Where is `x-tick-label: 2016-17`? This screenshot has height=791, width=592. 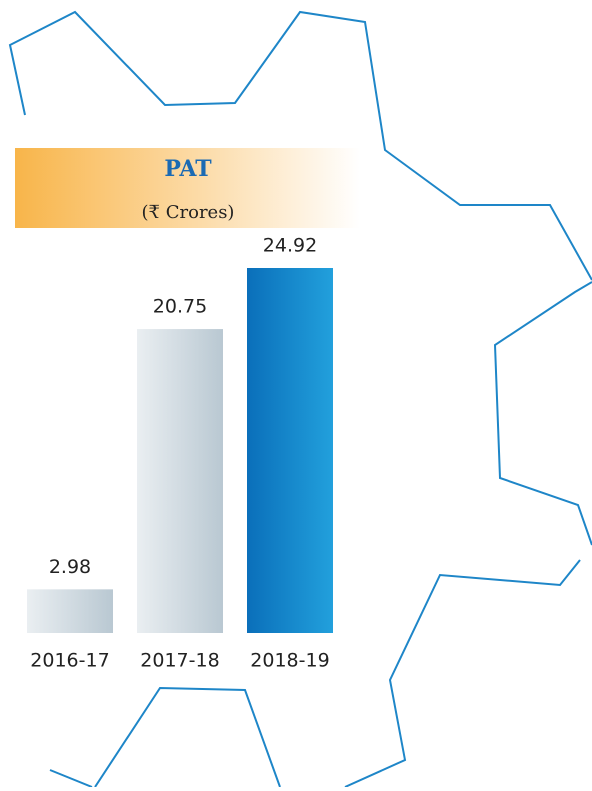 x-tick-label: 2016-17 is located at coordinates (69, 661).